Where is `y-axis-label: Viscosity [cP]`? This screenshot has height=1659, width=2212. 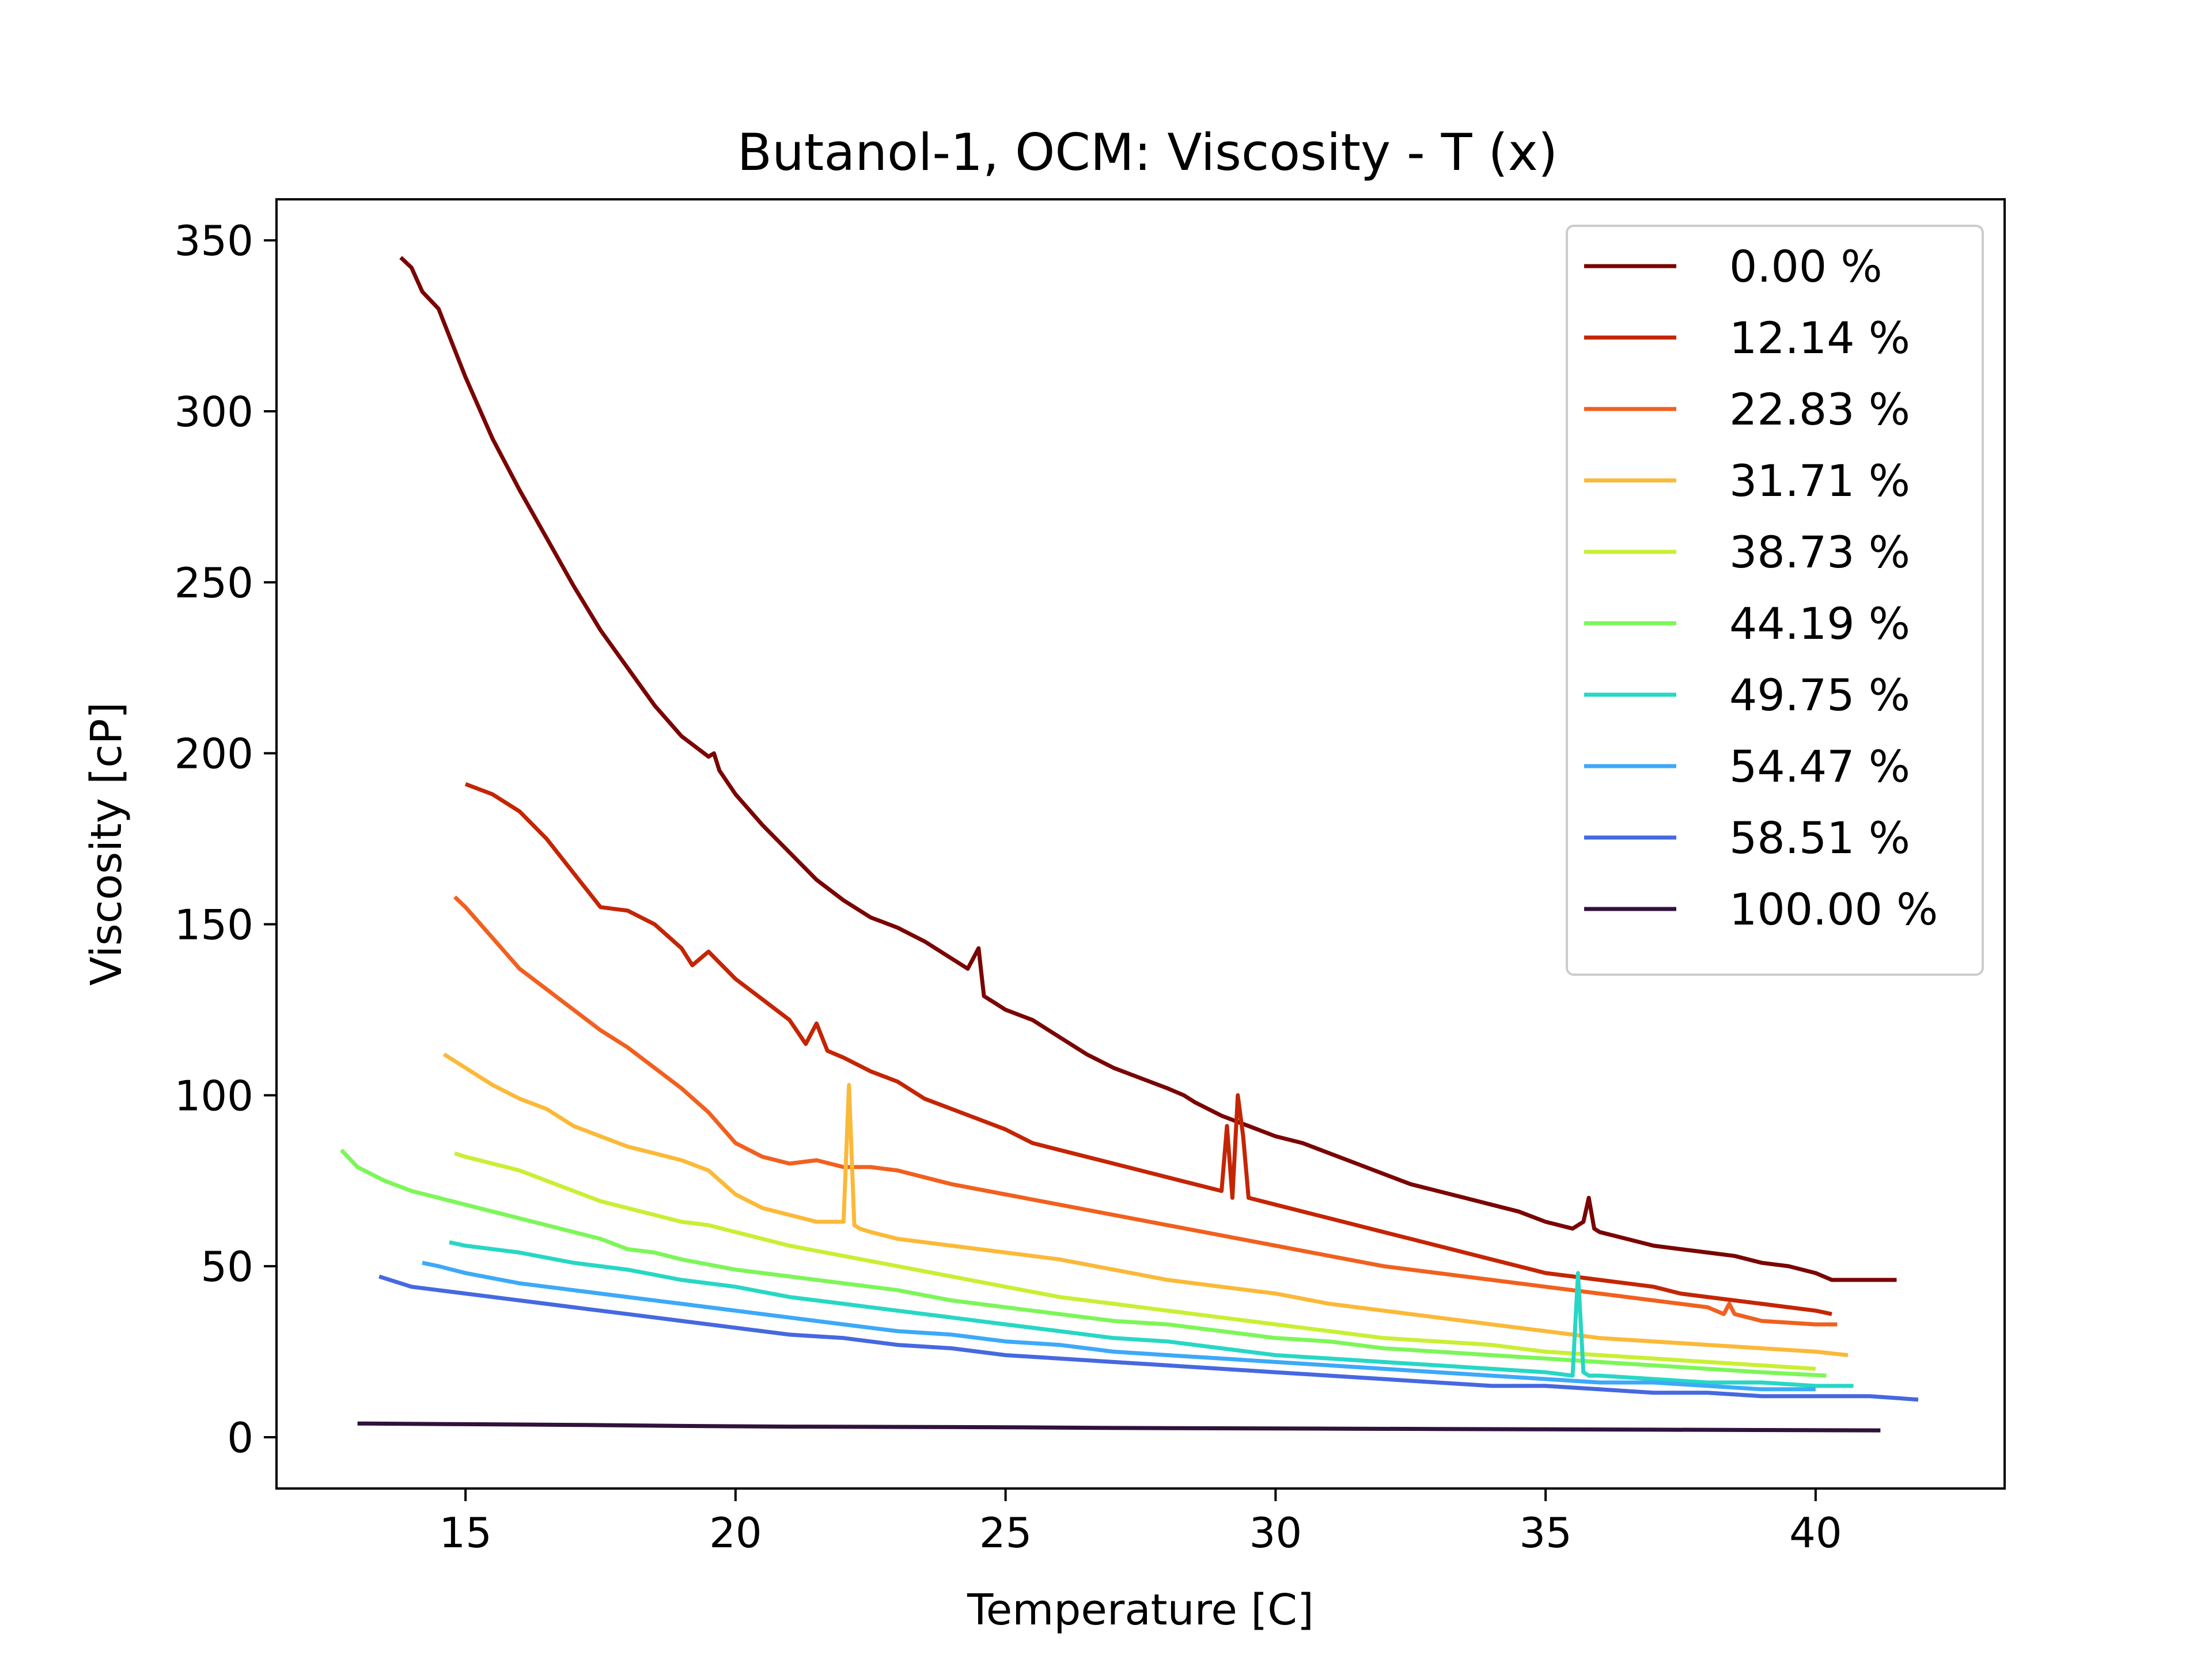 y-axis-label: Viscosity [cP] is located at coordinates (106, 844).